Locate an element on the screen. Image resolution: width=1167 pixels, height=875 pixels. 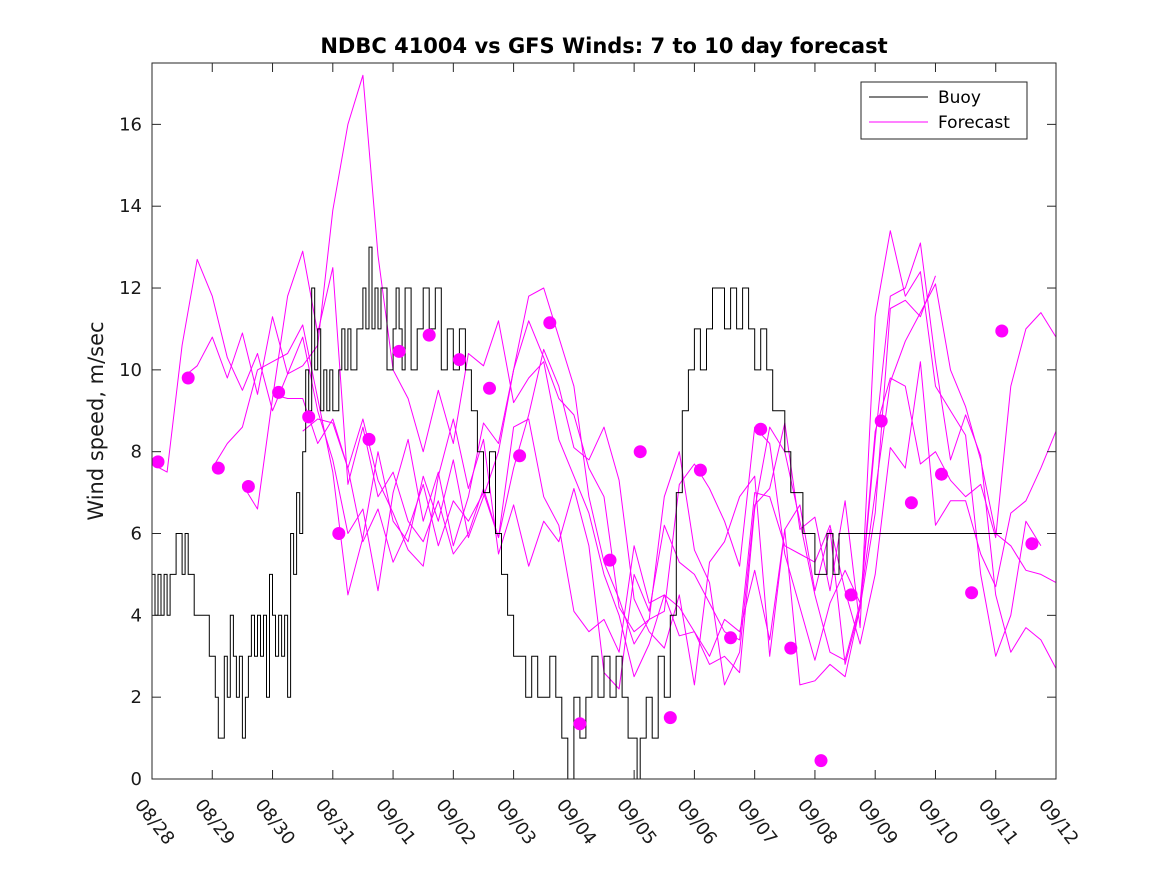
y-tick-label: 14 is located at coordinates (130, 206).